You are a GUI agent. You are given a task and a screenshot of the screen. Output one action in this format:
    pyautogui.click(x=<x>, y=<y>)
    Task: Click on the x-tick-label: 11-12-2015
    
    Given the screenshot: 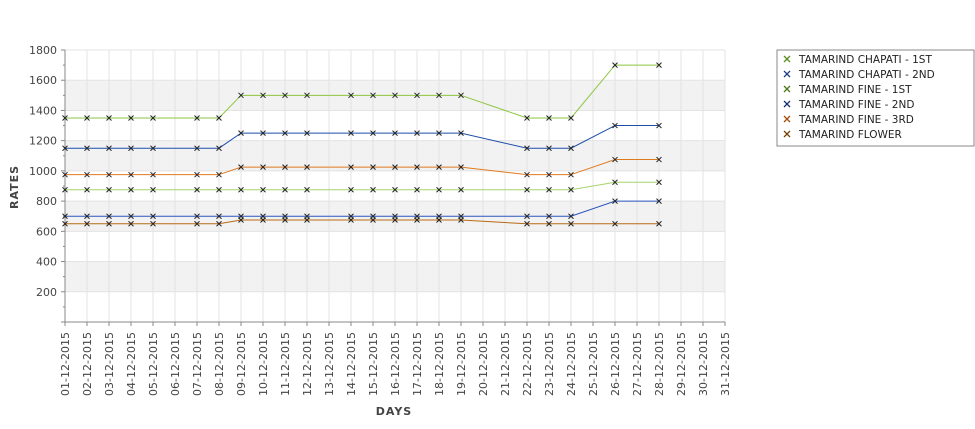 What is the action you would take?
    pyautogui.click(x=285, y=364)
    